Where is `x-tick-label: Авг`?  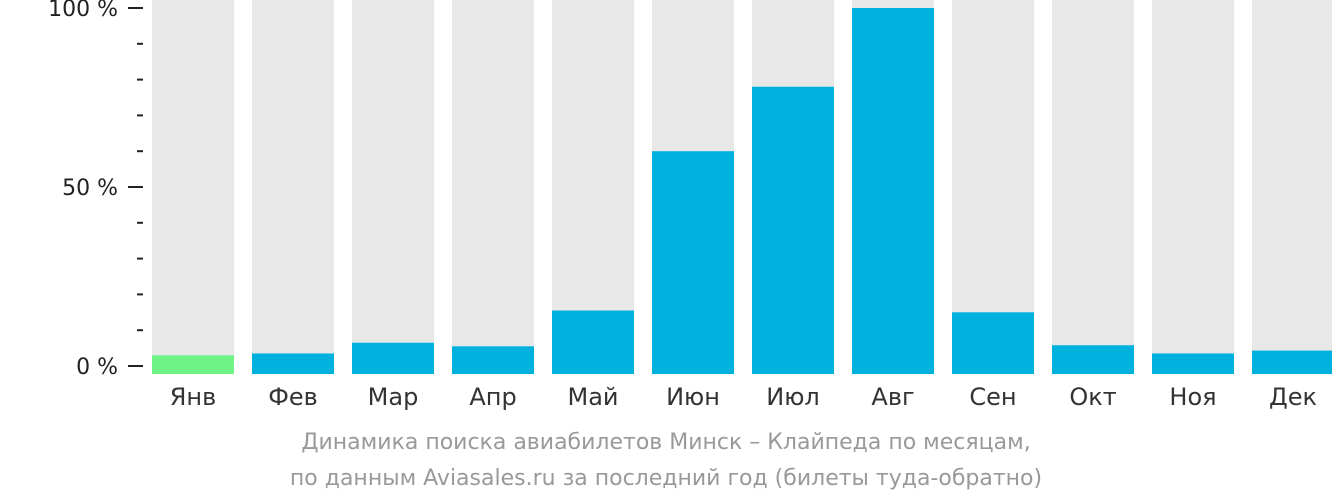
x-tick-label: Авг is located at coordinates (892, 397).